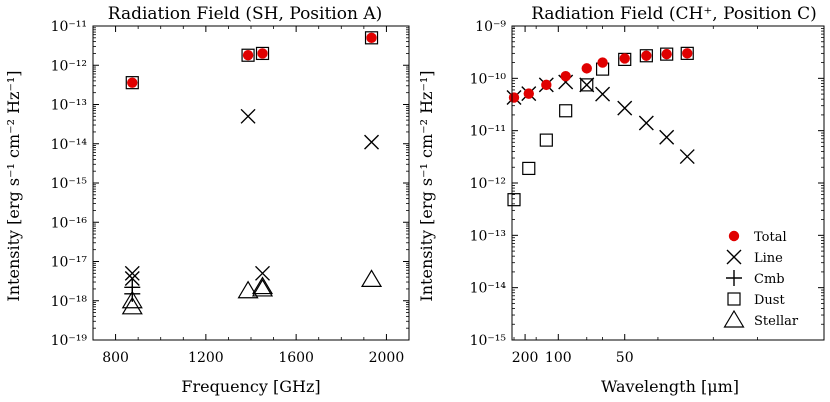  I want to click on y-tick-label: 10⁻¹⁰, so click(488, 79).